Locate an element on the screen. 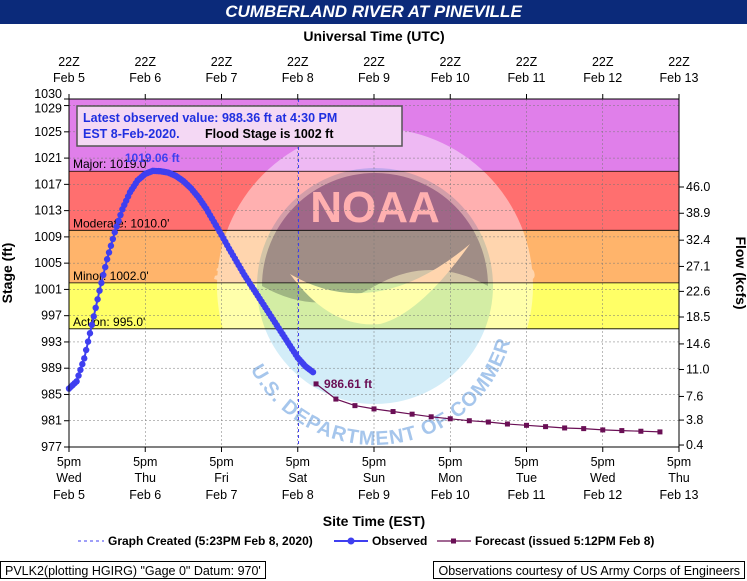 The image size is (747, 581). top-tick-label: Feb 7 is located at coordinates (222, 78).